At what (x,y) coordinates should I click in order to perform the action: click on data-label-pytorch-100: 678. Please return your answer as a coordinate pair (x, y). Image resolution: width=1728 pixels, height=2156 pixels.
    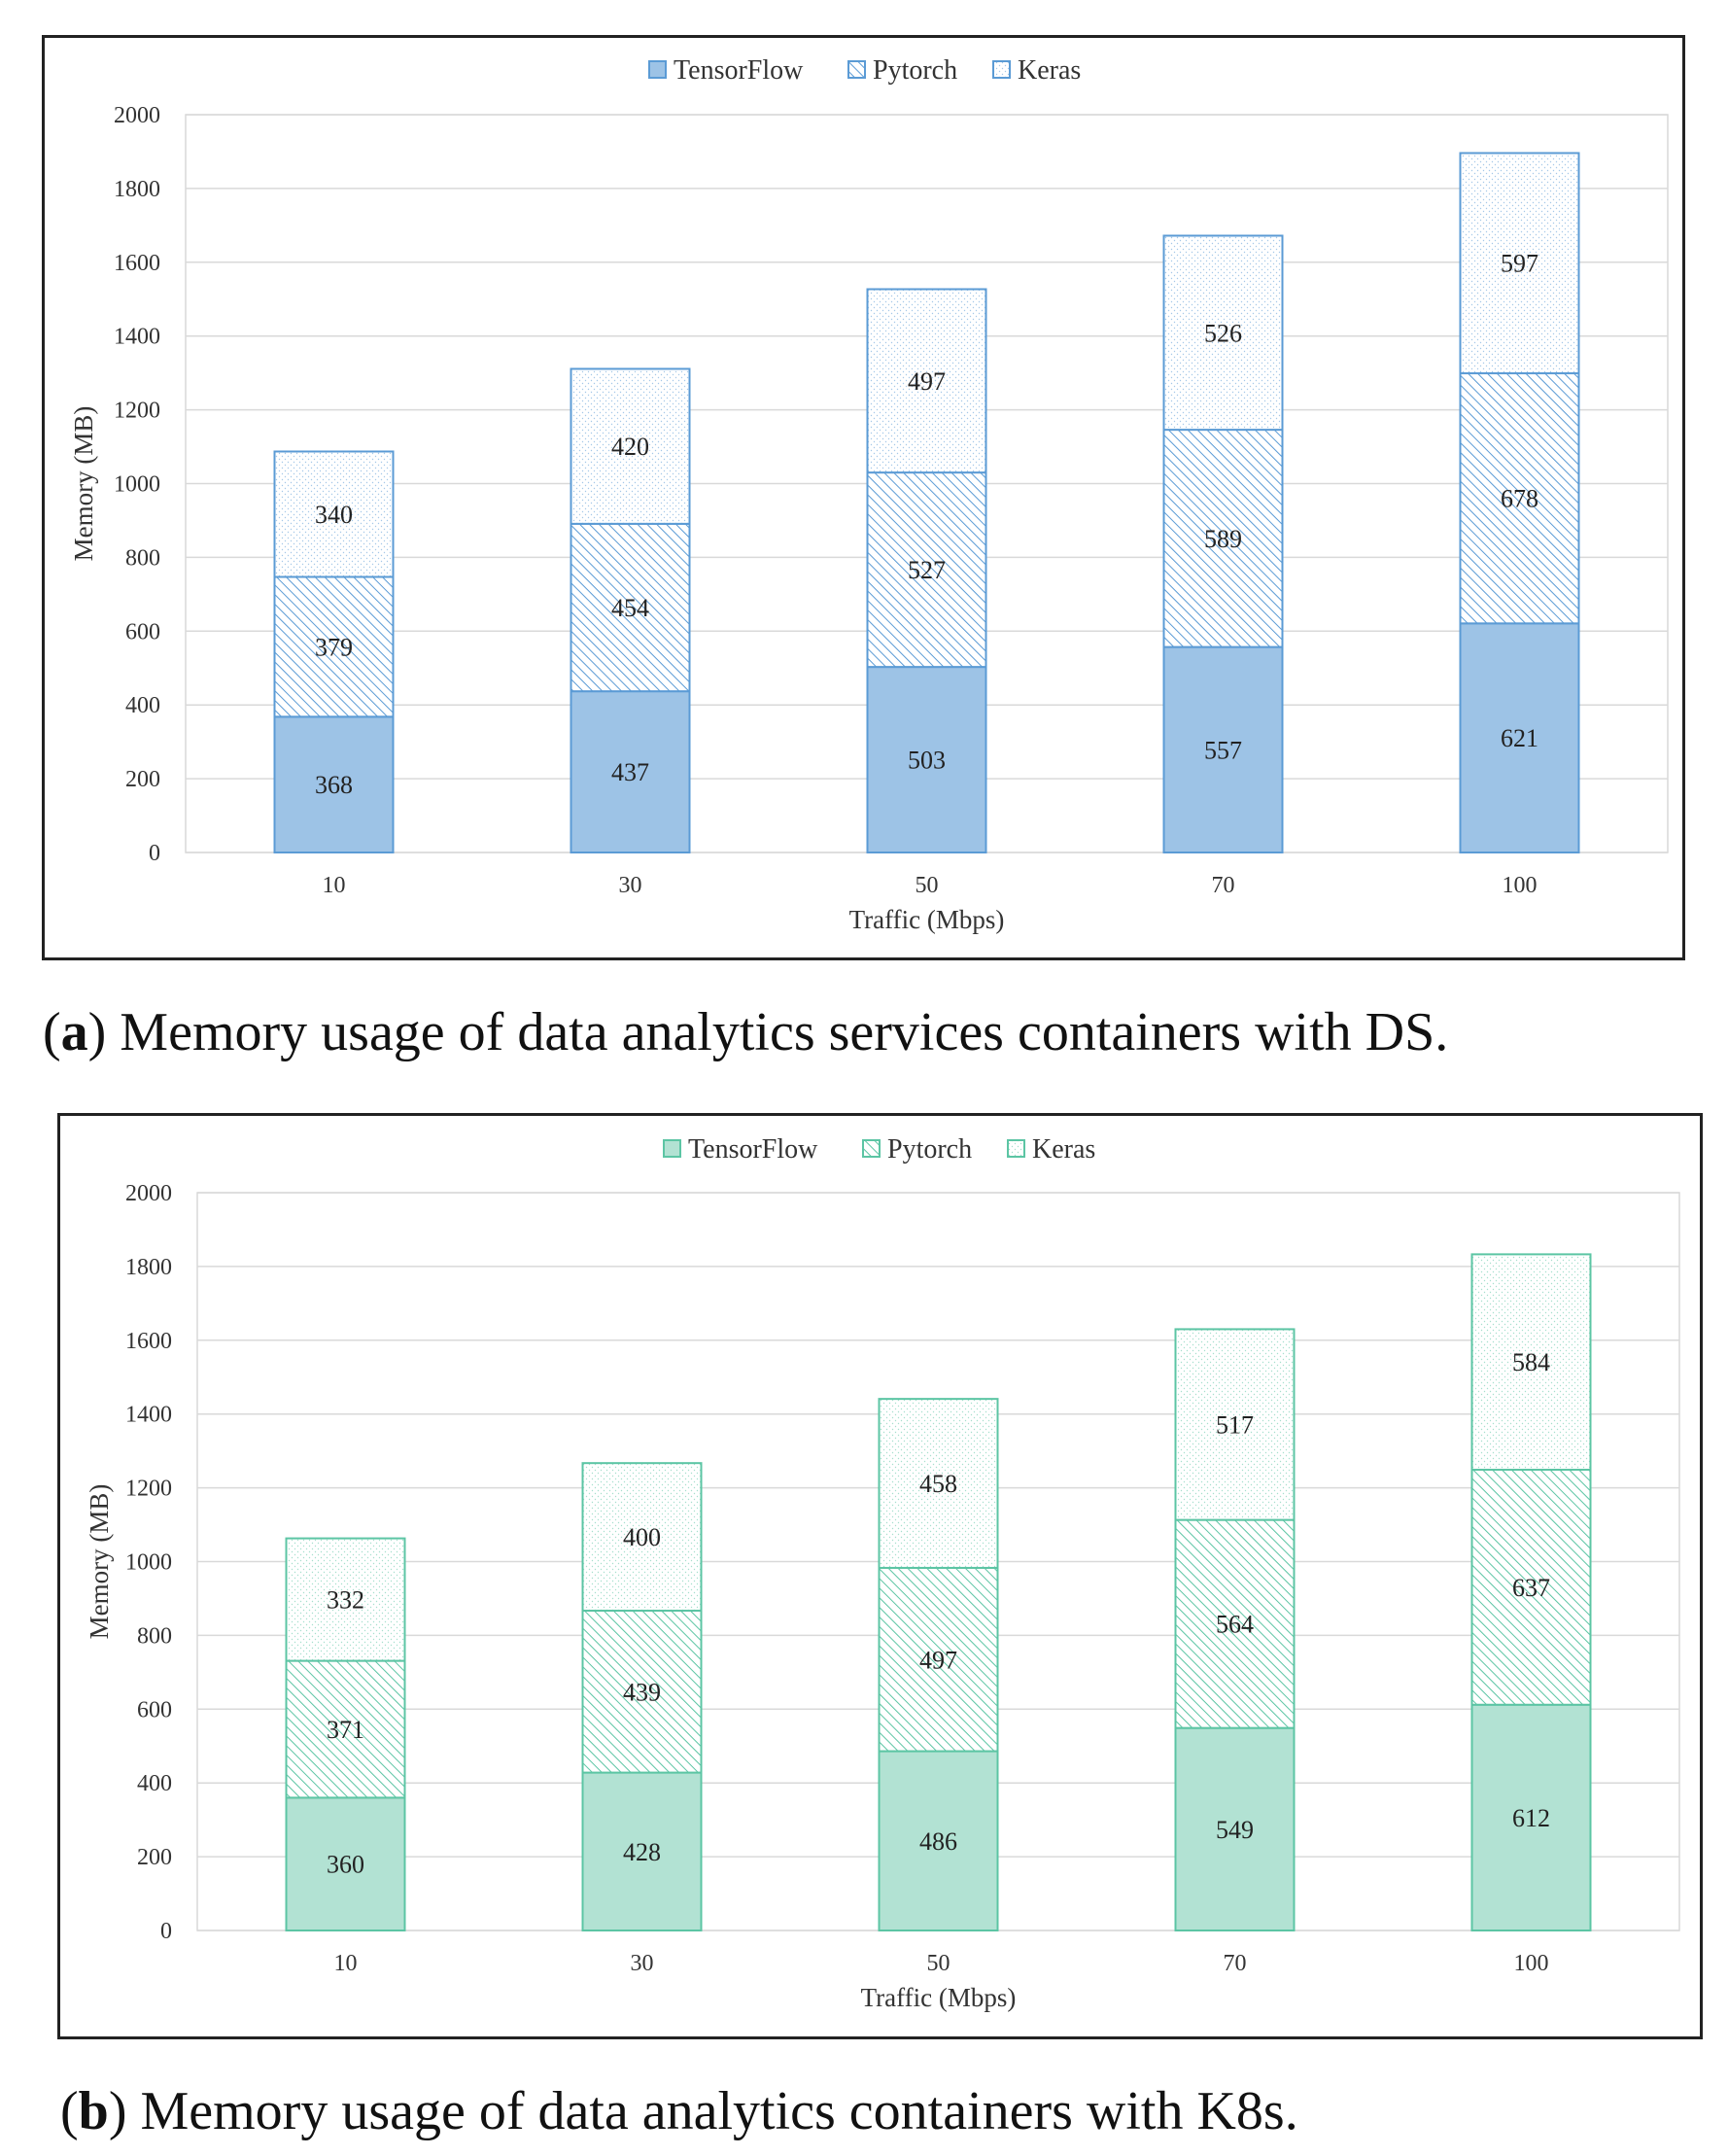
    Looking at the image, I should click on (1519, 499).